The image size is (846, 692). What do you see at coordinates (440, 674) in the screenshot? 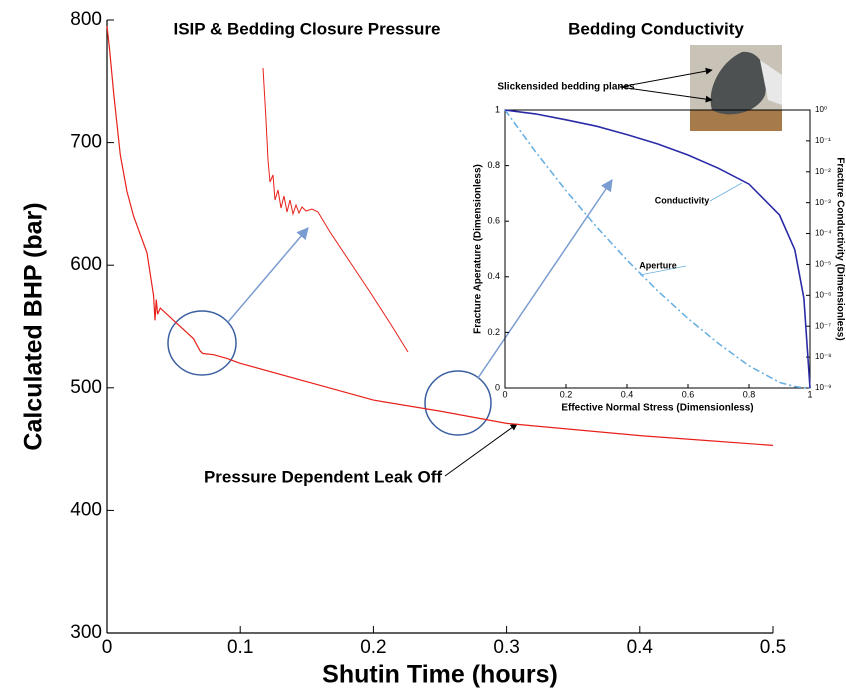
I see `x-axis-label: Shutin Time (hours)` at bounding box center [440, 674].